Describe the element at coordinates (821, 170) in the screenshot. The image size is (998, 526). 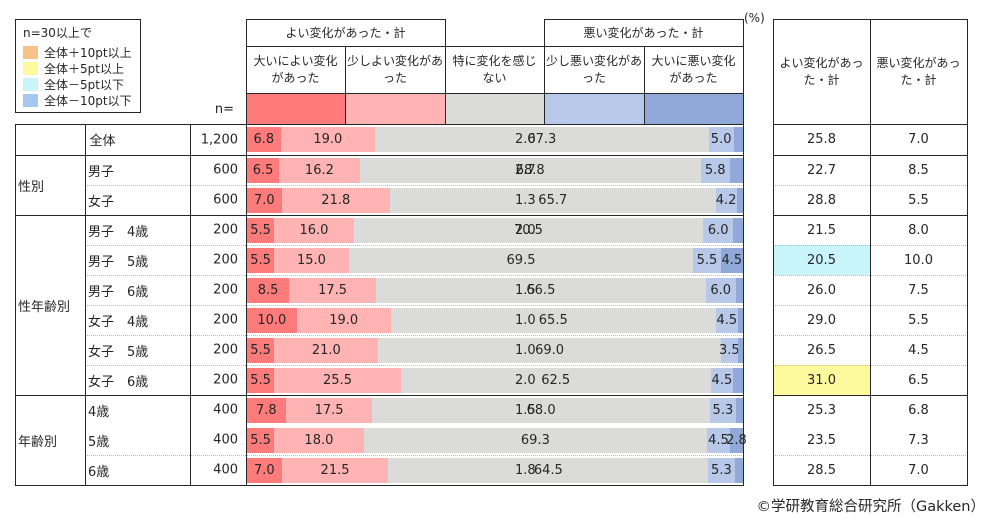
I see `good-total-cell: 22.7` at that location.